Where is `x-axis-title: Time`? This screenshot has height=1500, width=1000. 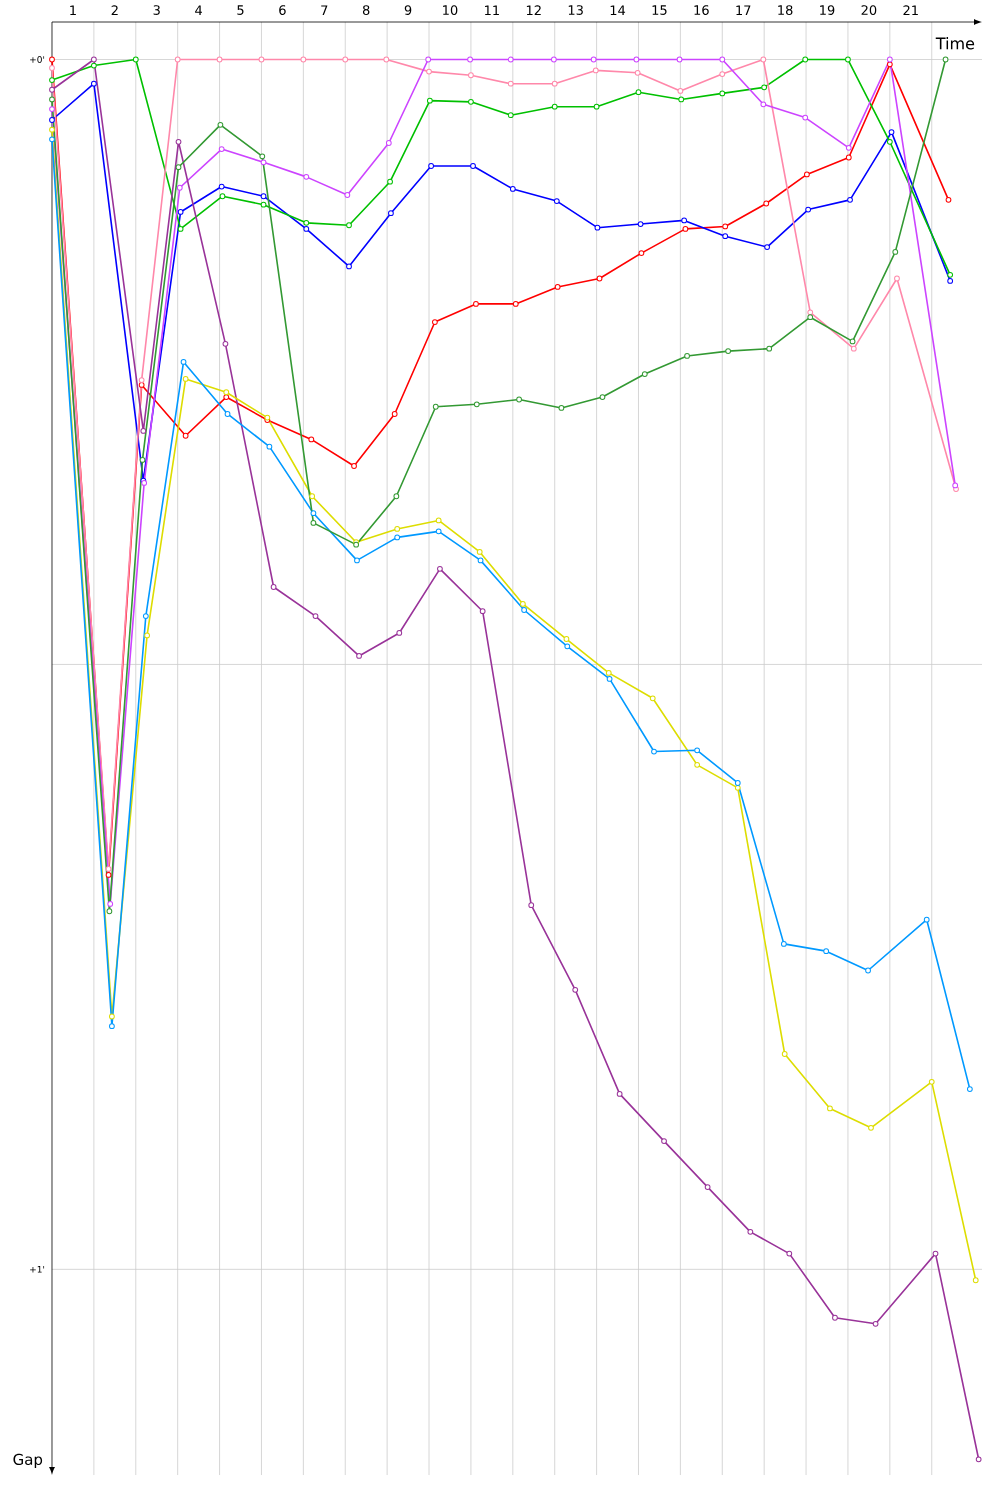
x-axis-title: Time is located at coordinates (955, 43).